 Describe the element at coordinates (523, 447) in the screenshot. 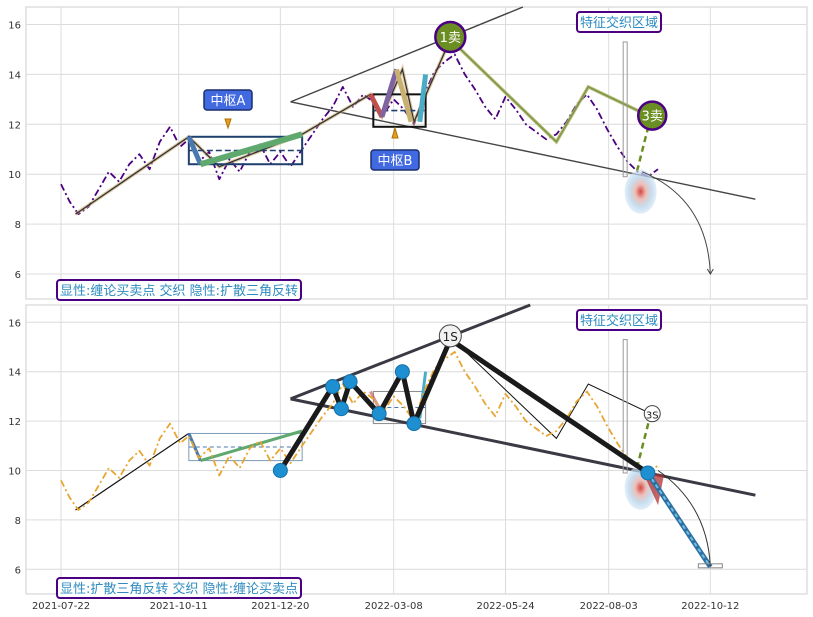

I see `bottom-triangle-lower` at that location.